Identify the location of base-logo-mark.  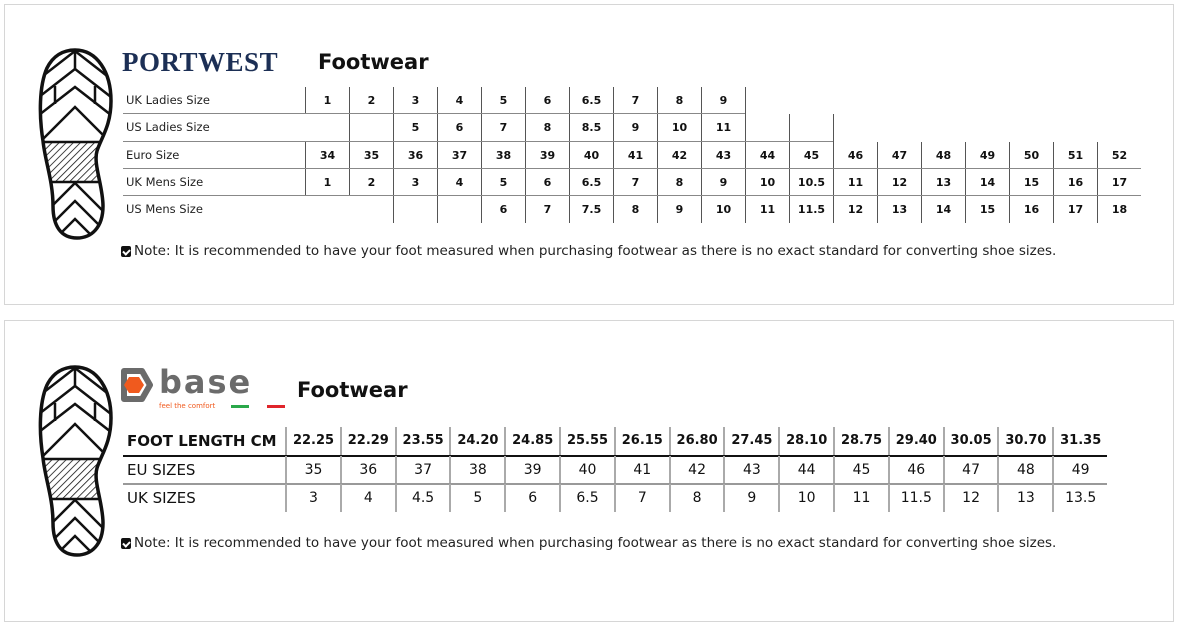
(203, 388).